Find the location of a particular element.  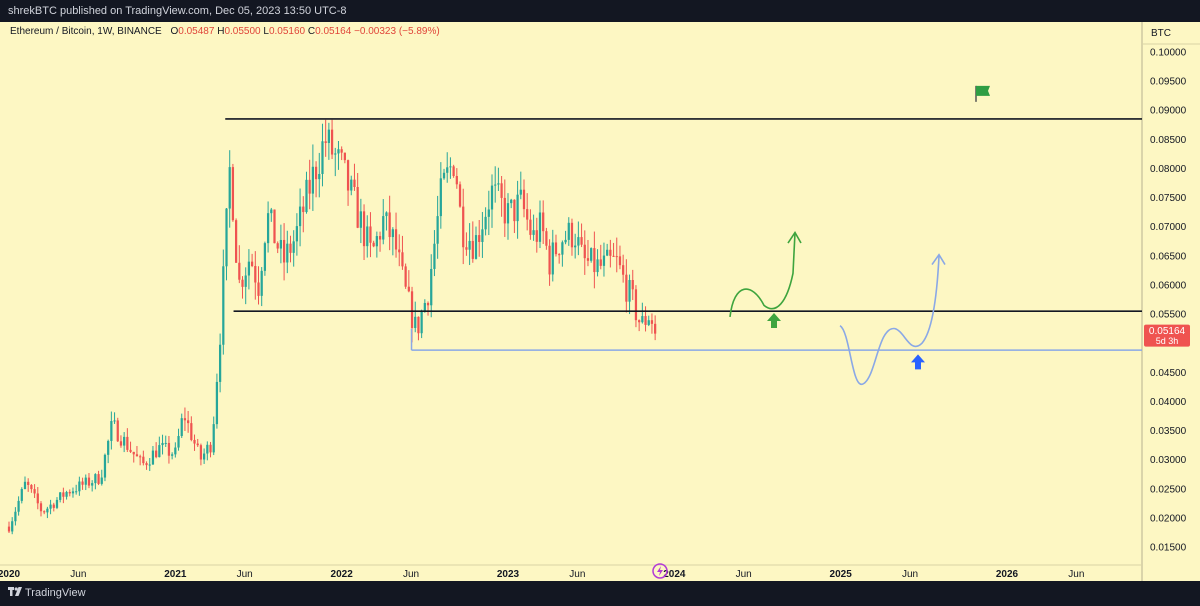

tradingview-logo-icon is located at coordinates (15, 591).